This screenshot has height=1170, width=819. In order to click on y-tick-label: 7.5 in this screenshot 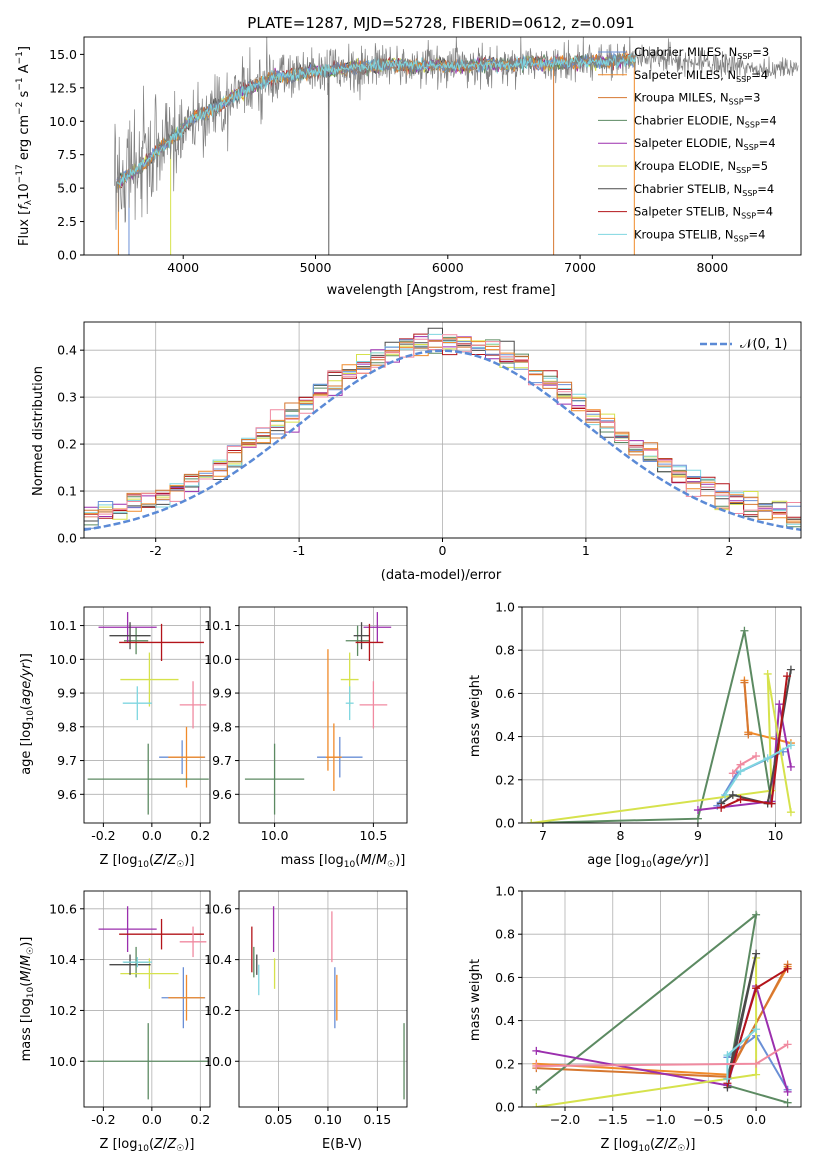, I will do `click(67, 154)`.